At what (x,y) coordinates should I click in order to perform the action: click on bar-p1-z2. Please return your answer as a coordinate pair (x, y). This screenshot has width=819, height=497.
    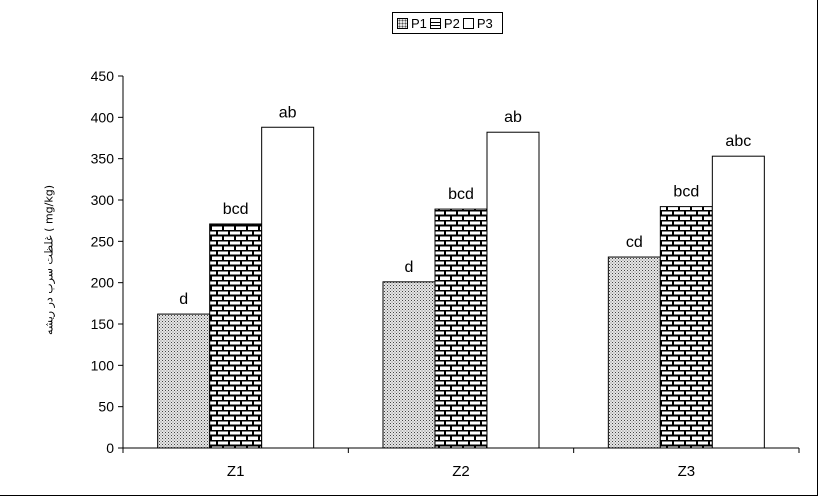
    Looking at the image, I should click on (409, 365).